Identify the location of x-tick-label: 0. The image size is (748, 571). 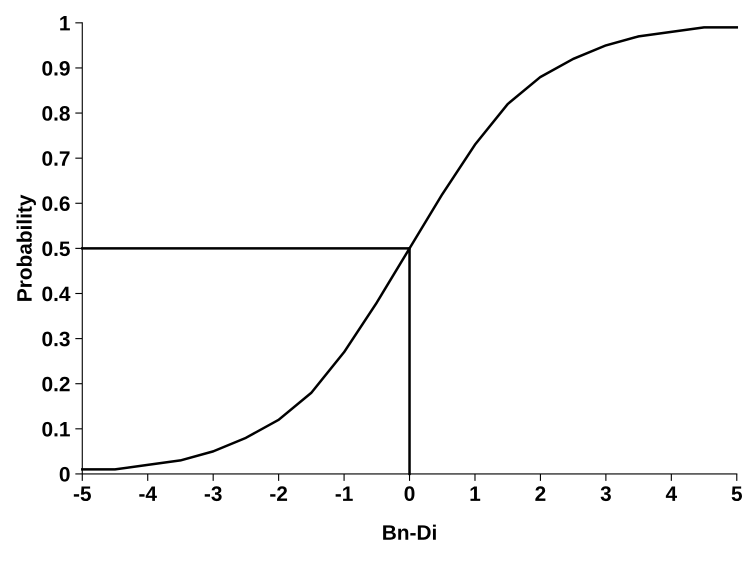
(409, 494).